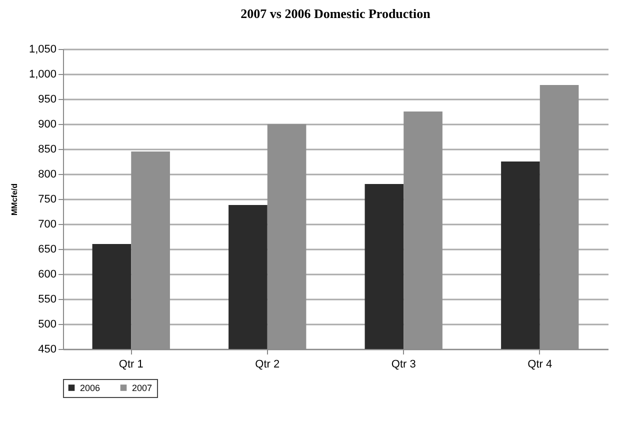  What do you see at coordinates (47, 124) in the screenshot?
I see `y-tick-label: 900` at bounding box center [47, 124].